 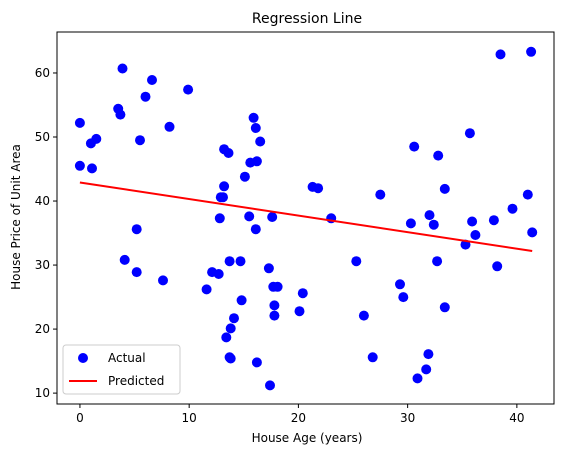 I want to click on regression-line, so click(x=306, y=216).